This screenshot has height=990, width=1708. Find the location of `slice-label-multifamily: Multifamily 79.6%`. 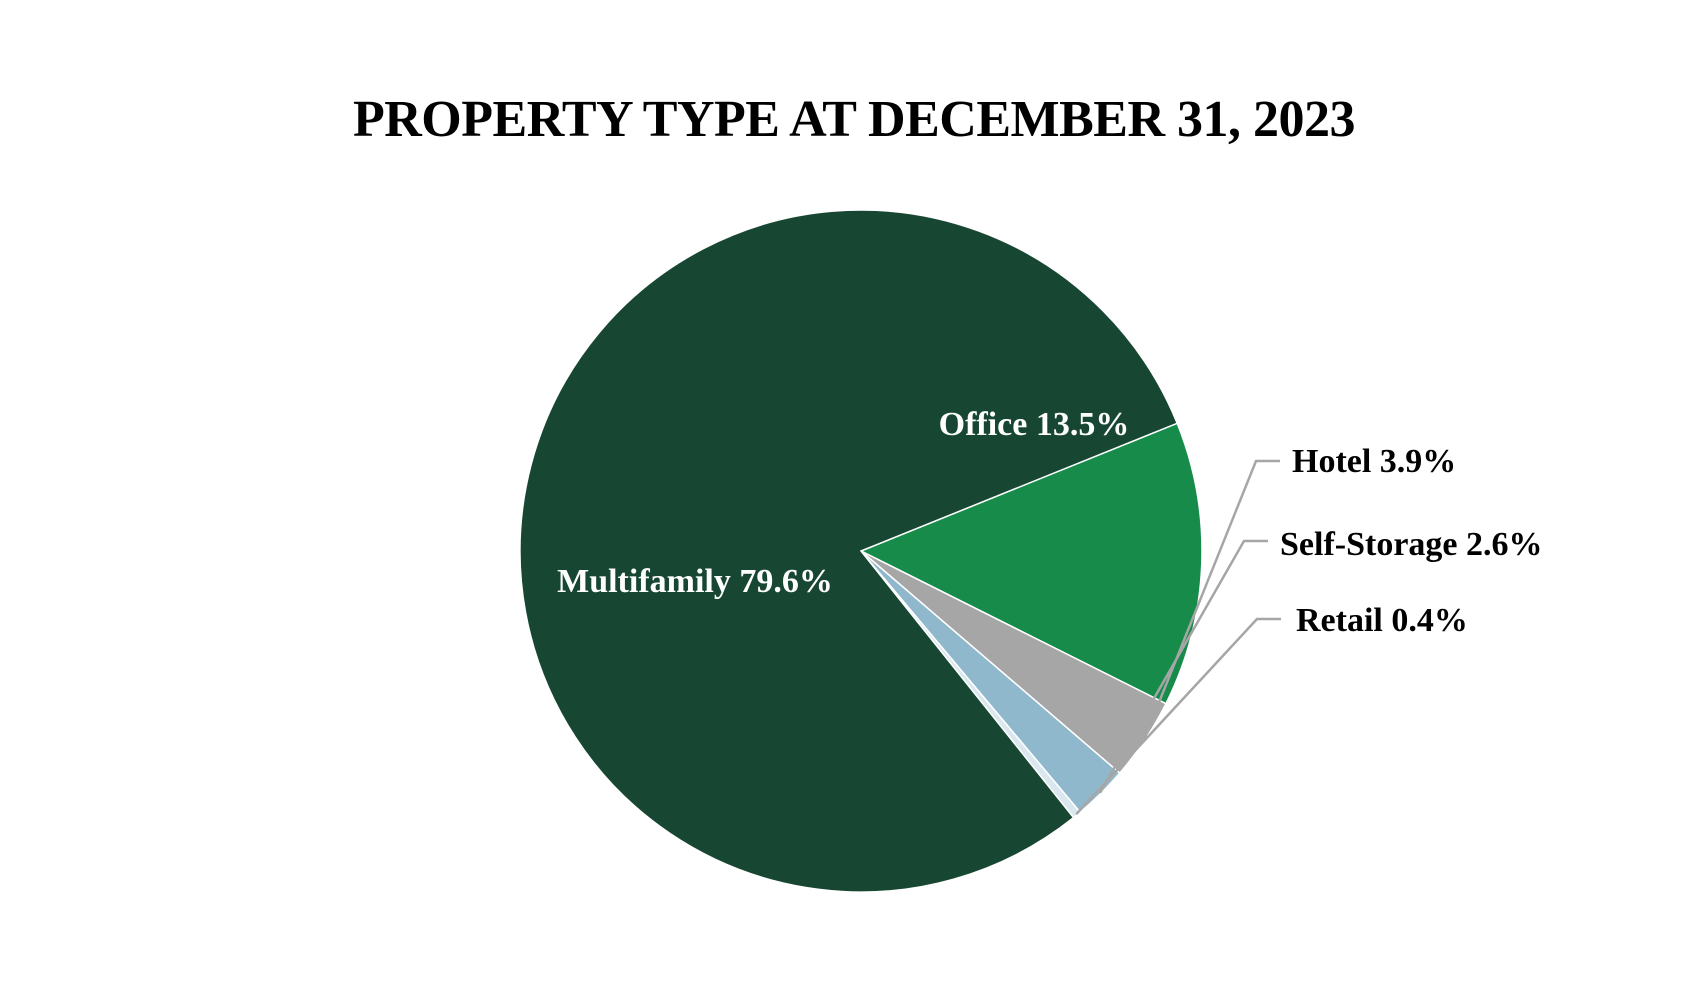

slice-label-multifamily: Multifamily 79.6% is located at coordinates (695, 581).